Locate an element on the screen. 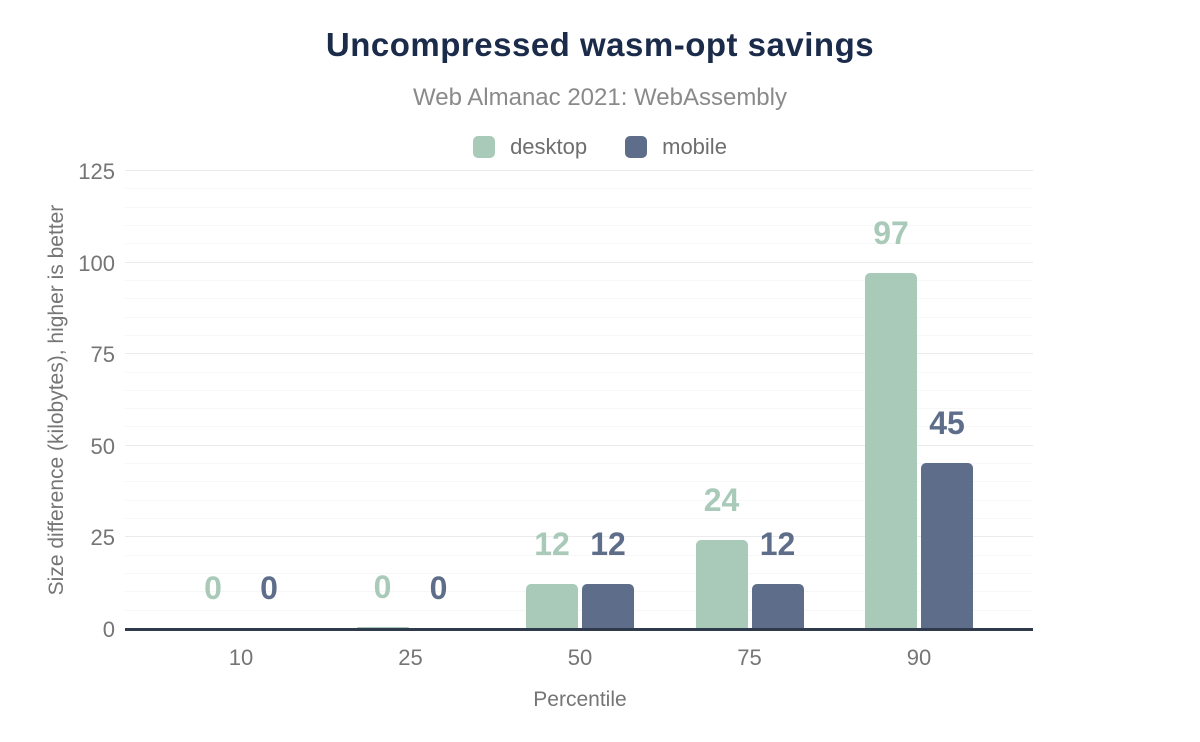 The width and height of the screenshot is (1200, 742). legend: desktop mobile is located at coordinates (600, 147).